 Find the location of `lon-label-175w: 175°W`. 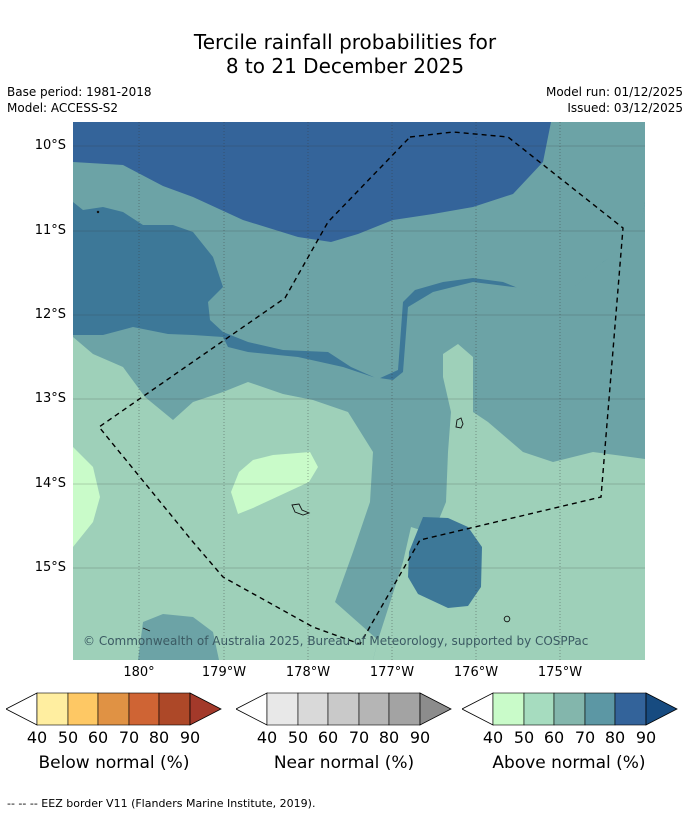

lon-label-175w: 175°W is located at coordinates (560, 672).